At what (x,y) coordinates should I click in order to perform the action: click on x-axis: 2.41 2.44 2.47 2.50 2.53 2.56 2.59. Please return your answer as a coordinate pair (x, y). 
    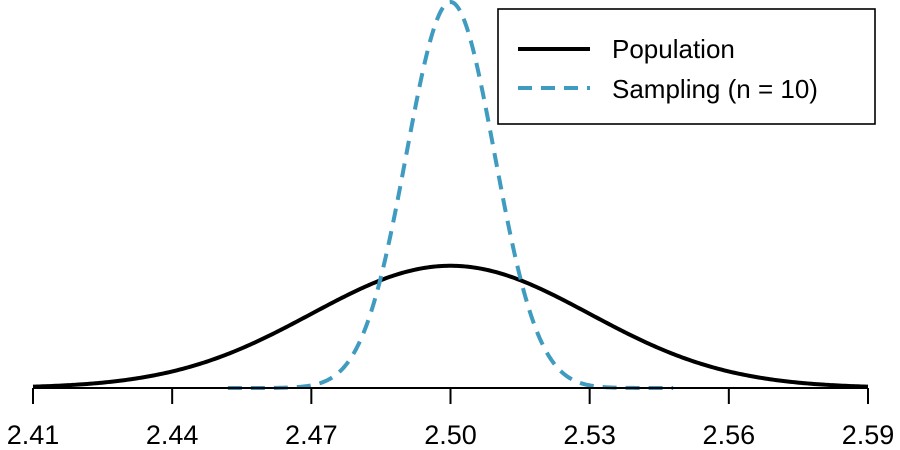
    Looking at the image, I should click on (451, 418).